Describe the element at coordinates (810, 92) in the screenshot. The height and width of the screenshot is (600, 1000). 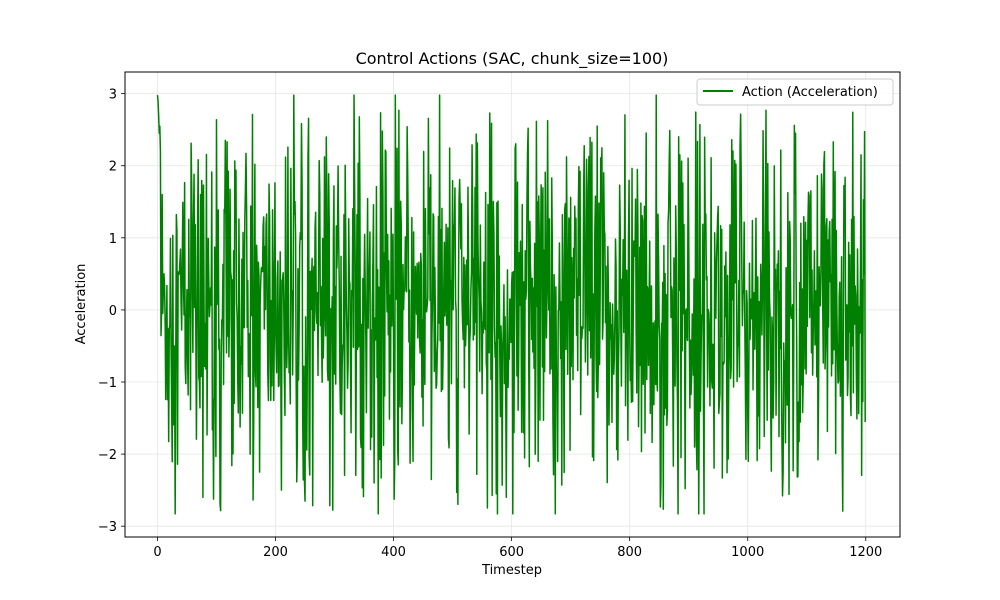
I see `legend-label: Action (Acceleration)` at that location.